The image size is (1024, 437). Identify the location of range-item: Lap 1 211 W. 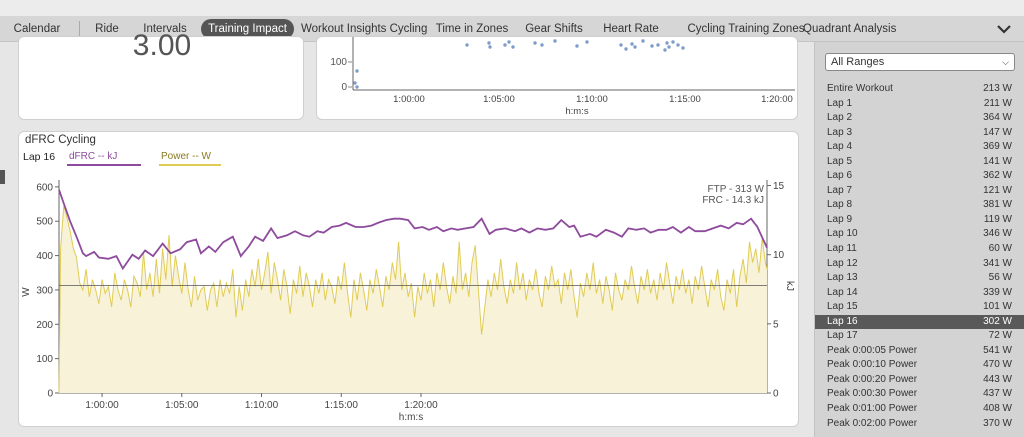
(919, 104).